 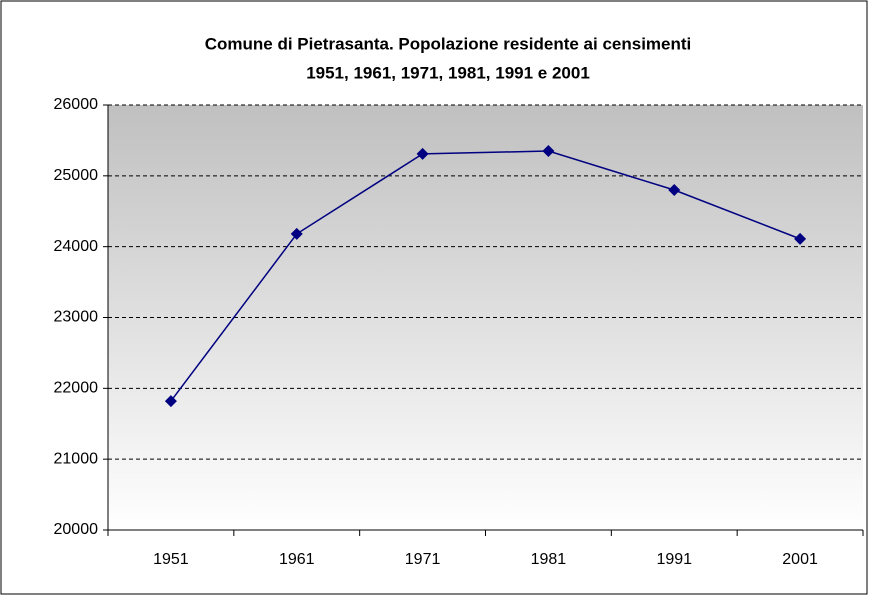 What do you see at coordinates (76, 104) in the screenshot?
I see `y-tick-label: 26000` at bounding box center [76, 104].